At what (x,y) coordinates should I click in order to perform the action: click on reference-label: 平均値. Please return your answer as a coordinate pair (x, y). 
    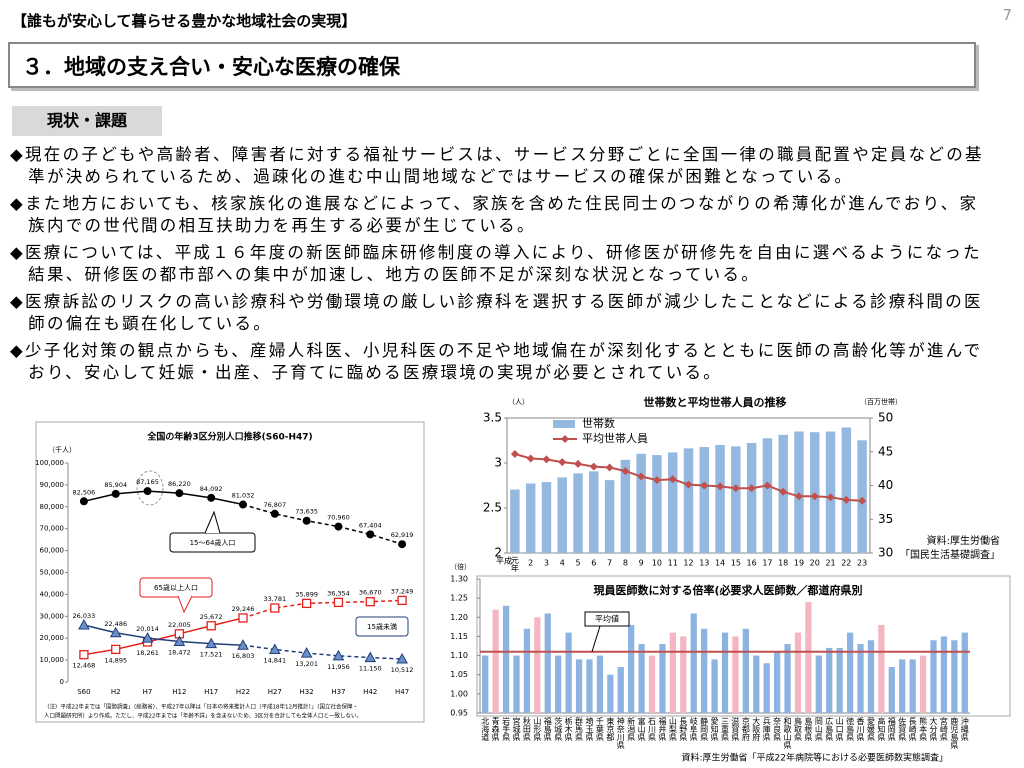
    Looking at the image, I should click on (607, 619).